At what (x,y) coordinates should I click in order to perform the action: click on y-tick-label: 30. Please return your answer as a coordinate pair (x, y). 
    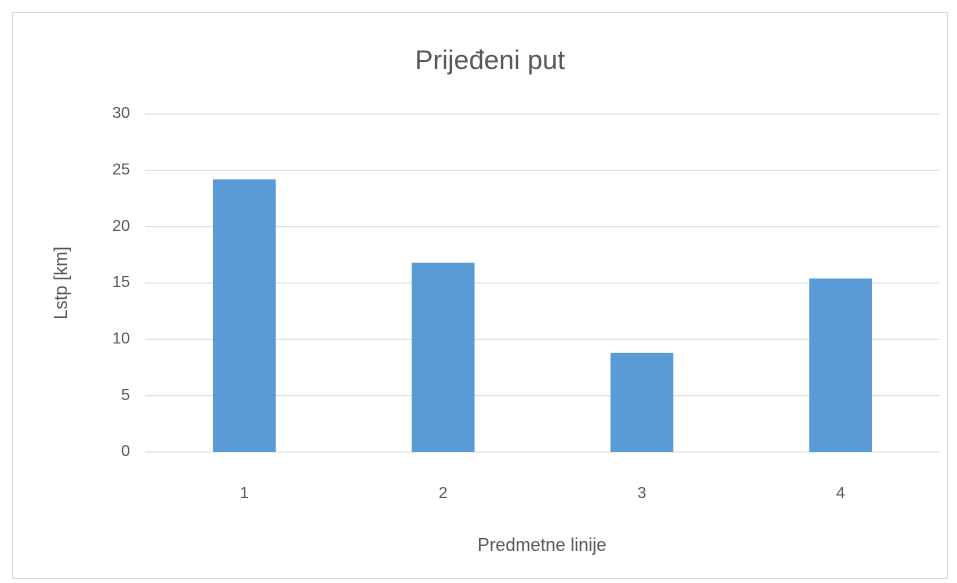
    Looking at the image, I should click on (121, 113).